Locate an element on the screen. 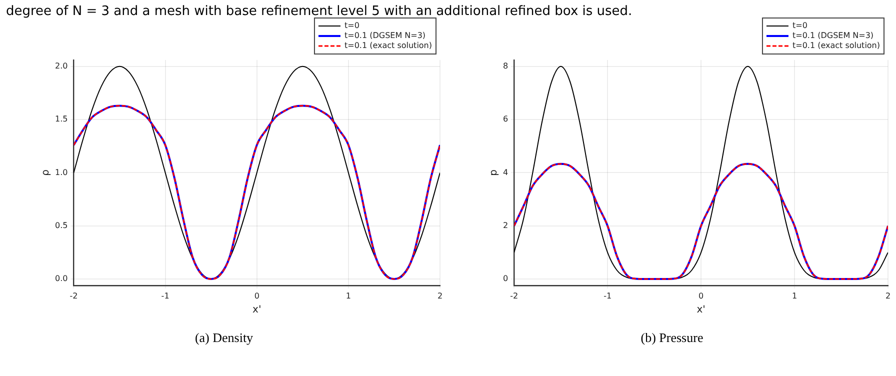 This screenshot has width=896, height=376. y-tick-label: 0 is located at coordinates (505, 279).